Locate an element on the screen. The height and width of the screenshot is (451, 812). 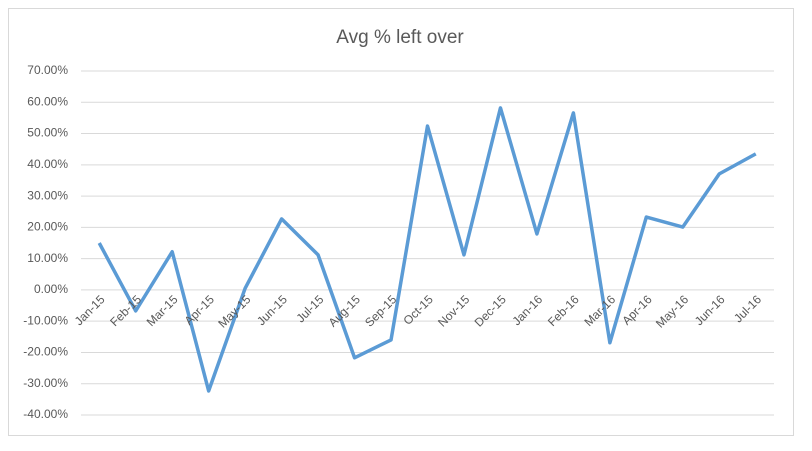
y-tick-label: -40.00% is located at coordinates (45, 414).